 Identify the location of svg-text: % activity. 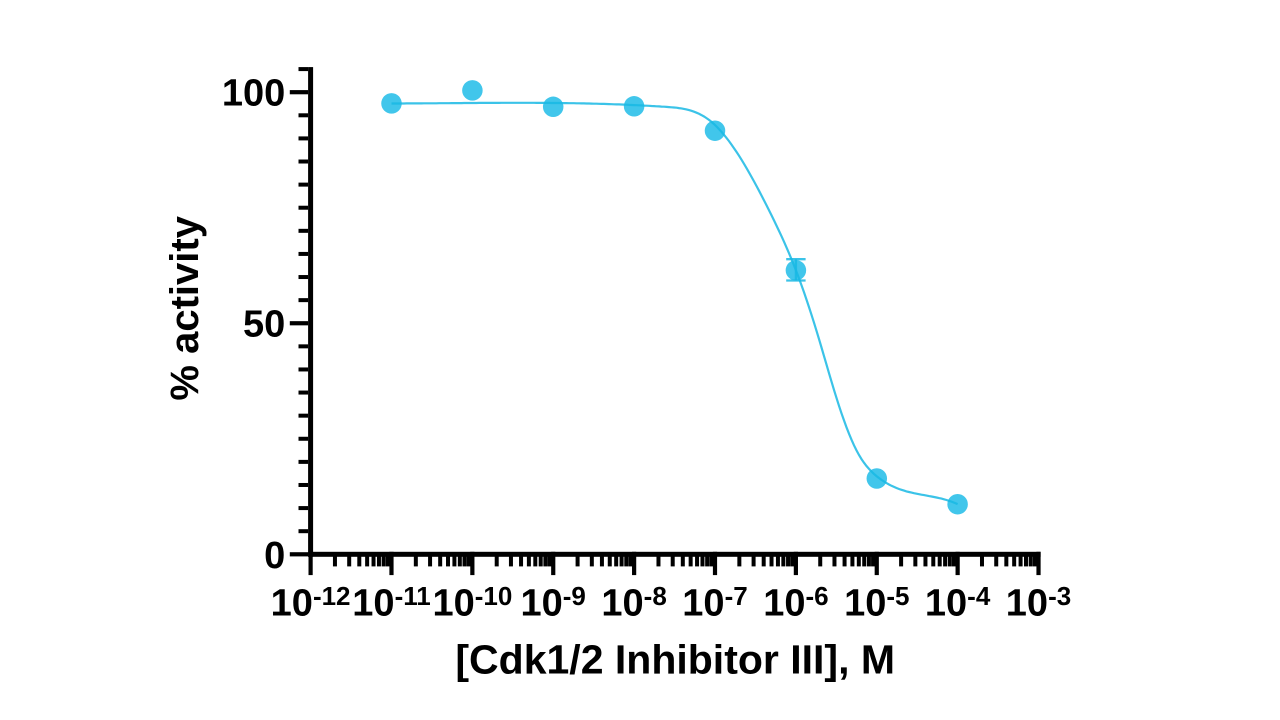
(185, 307).